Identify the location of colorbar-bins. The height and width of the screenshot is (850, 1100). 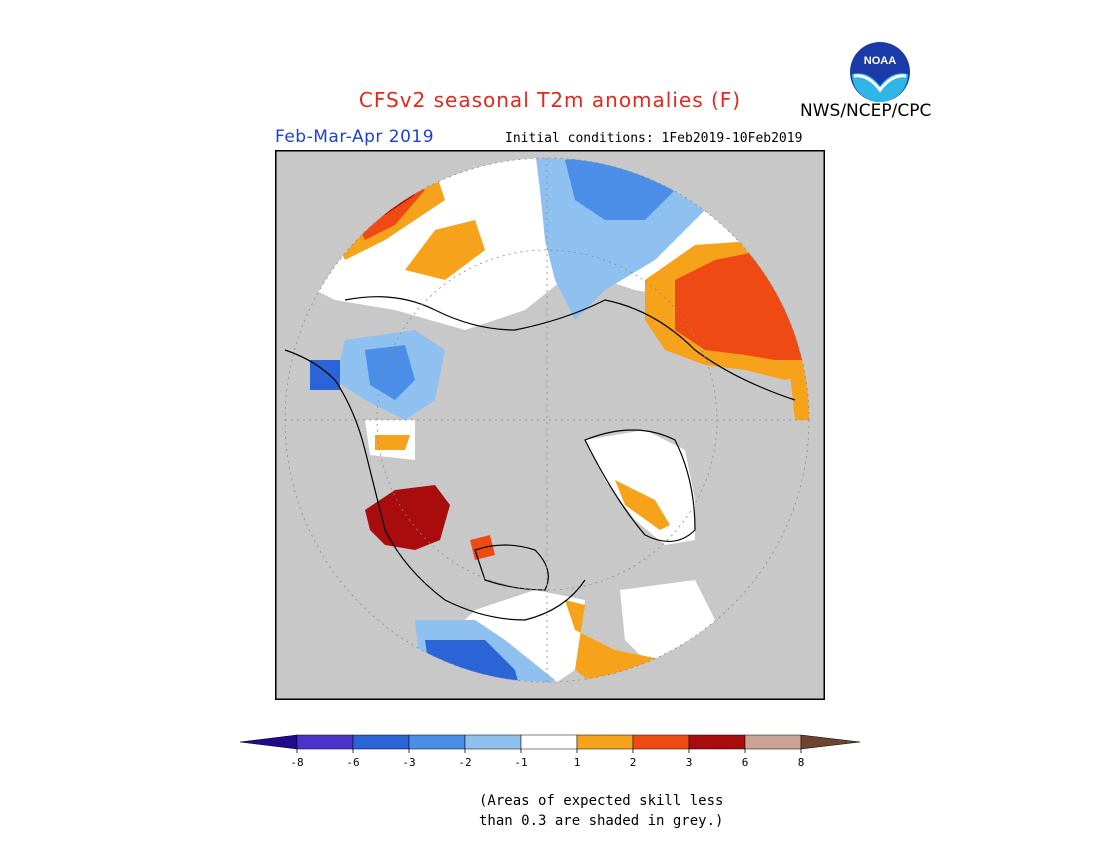
(550, 742).